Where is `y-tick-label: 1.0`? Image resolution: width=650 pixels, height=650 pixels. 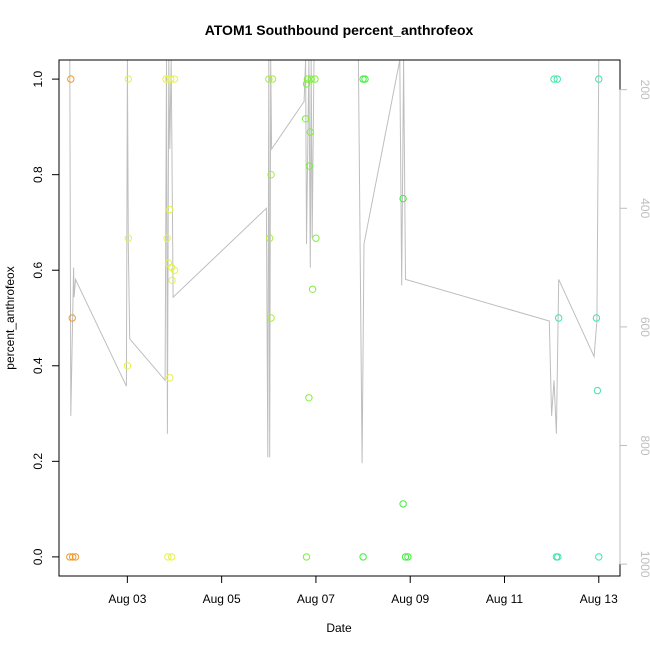 y-tick-label: 1.0 is located at coordinates (38, 78).